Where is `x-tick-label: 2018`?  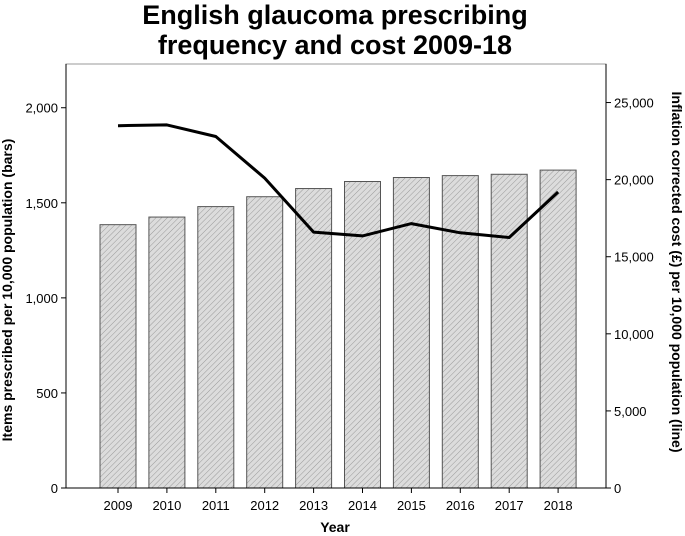 x-tick-label: 2018 is located at coordinates (558, 505).